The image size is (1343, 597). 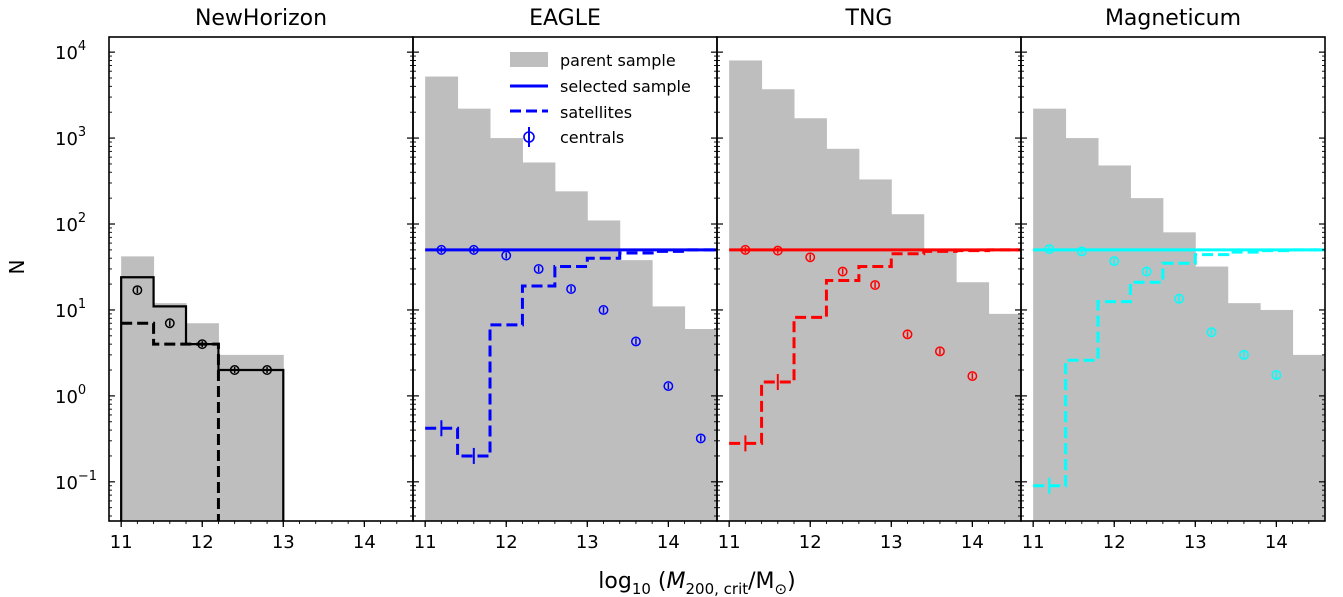 What do you see at coordinates (76, 481) in the screenshot?
I see `y-tick-label: 10⁻¹` at bounding box center [76, 481].